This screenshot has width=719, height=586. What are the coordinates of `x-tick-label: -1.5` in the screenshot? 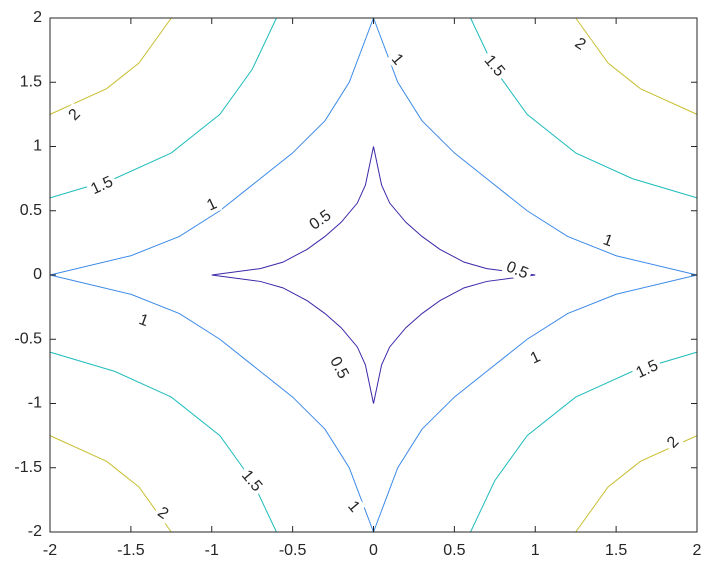 It's located at (131, 550).